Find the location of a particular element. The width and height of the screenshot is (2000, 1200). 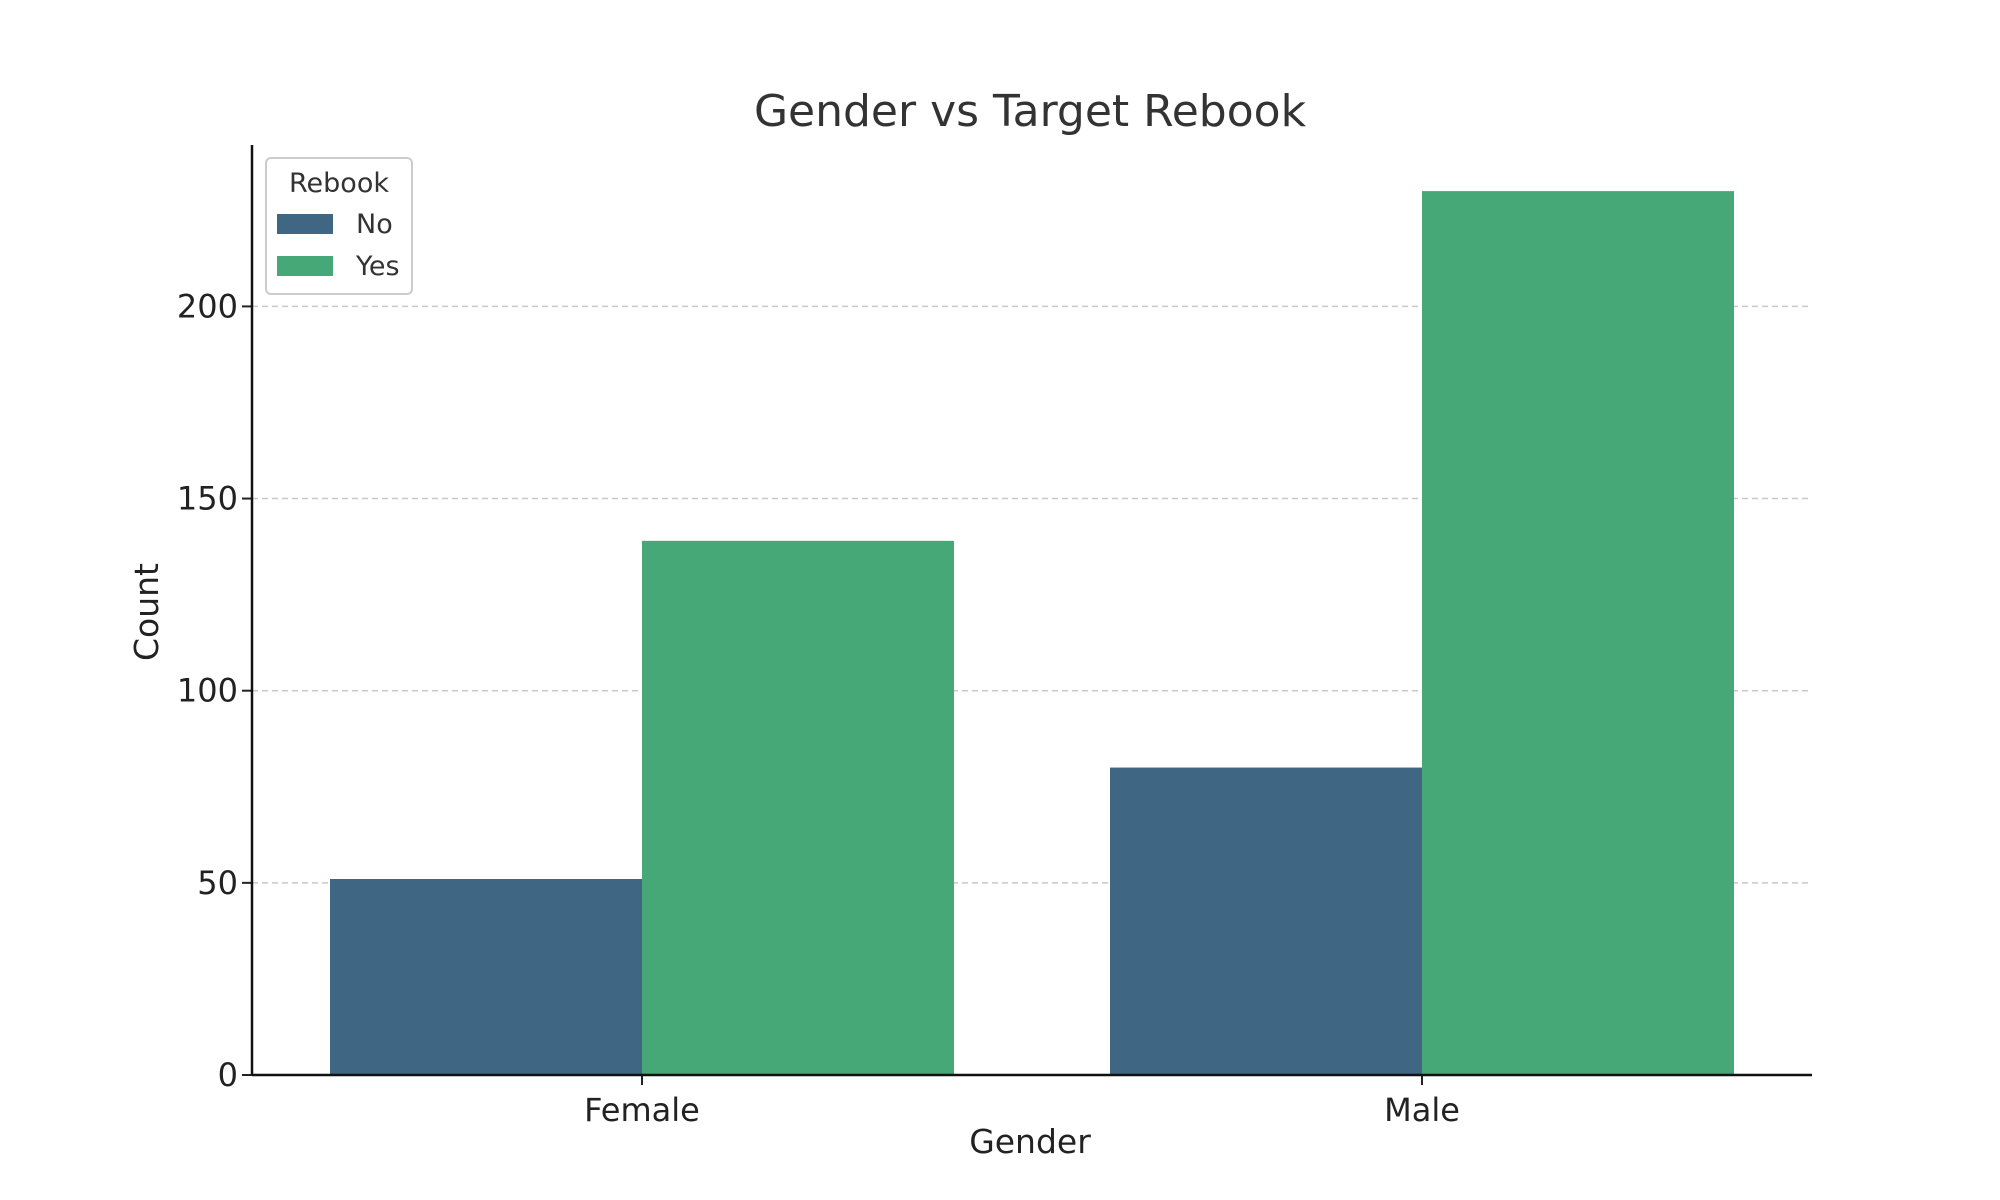

y-tick-label: 50 is located at coordinates (217, 883).